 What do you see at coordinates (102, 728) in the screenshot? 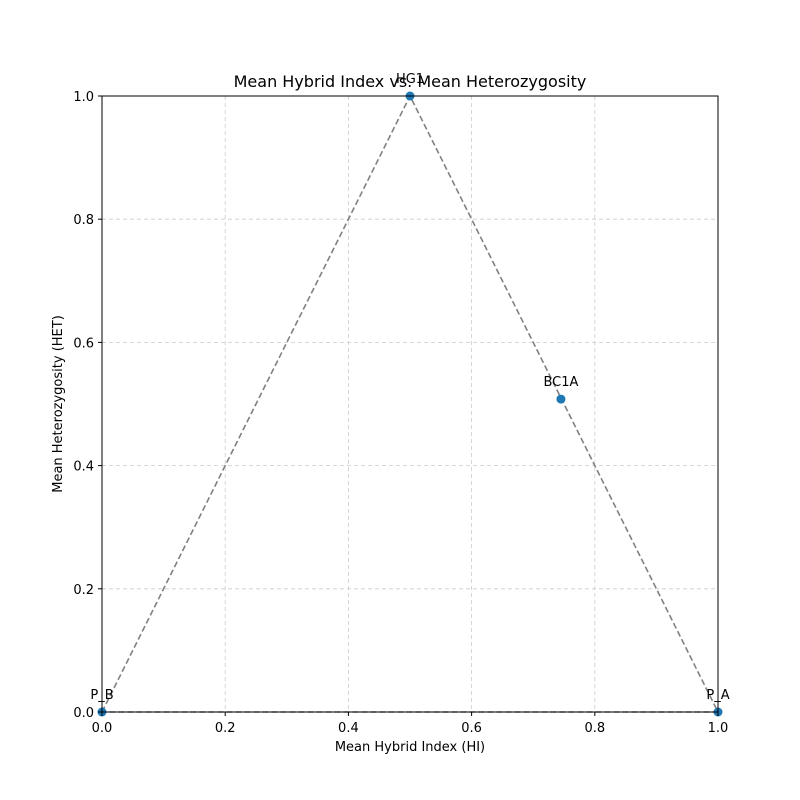
I see `x-tick-label: 0.0` at bounding box center [102, 728].